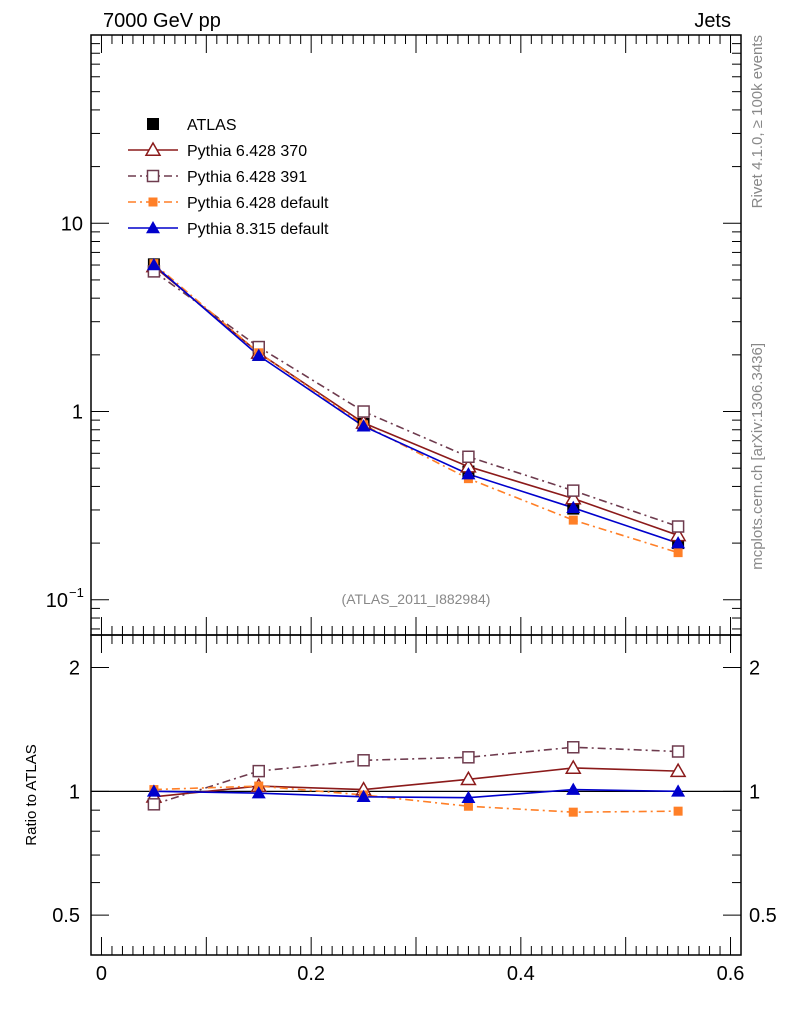 This screenshot has height=1024, width=786. Describe the element at coordinates (101, 974) in the screenshot. I see `x-tick-label: 0` at that location.